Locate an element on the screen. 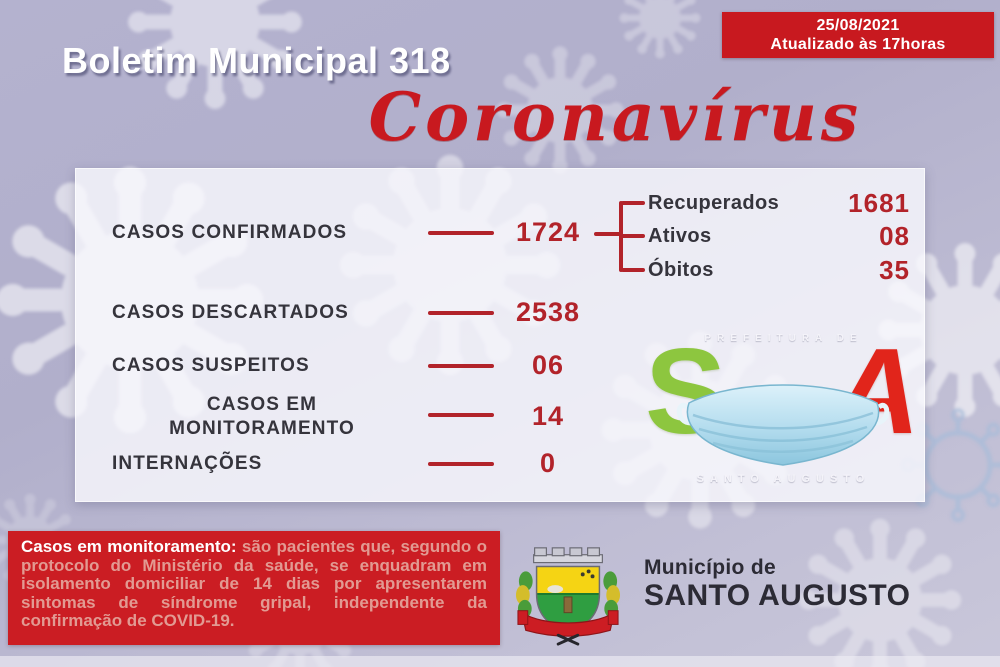  breakdown-row-deaths: Óbitos 35 is located at coordinates (779, 269).